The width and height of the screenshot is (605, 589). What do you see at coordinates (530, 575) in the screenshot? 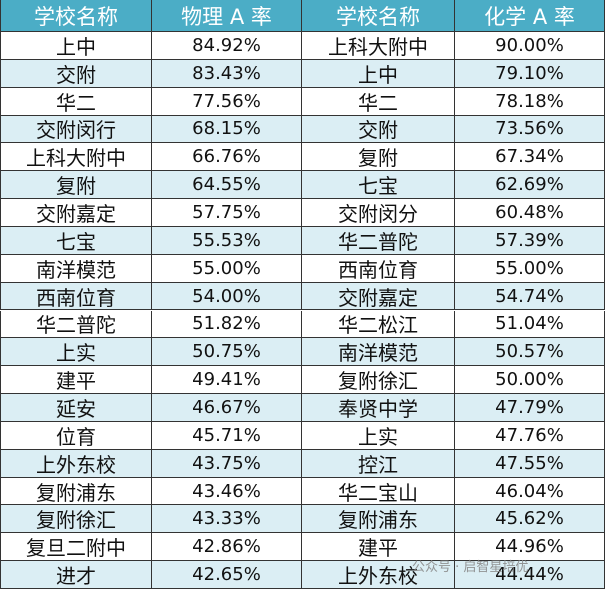
I see `rate-cell: 44.44%` at bounding box center [530, 575].